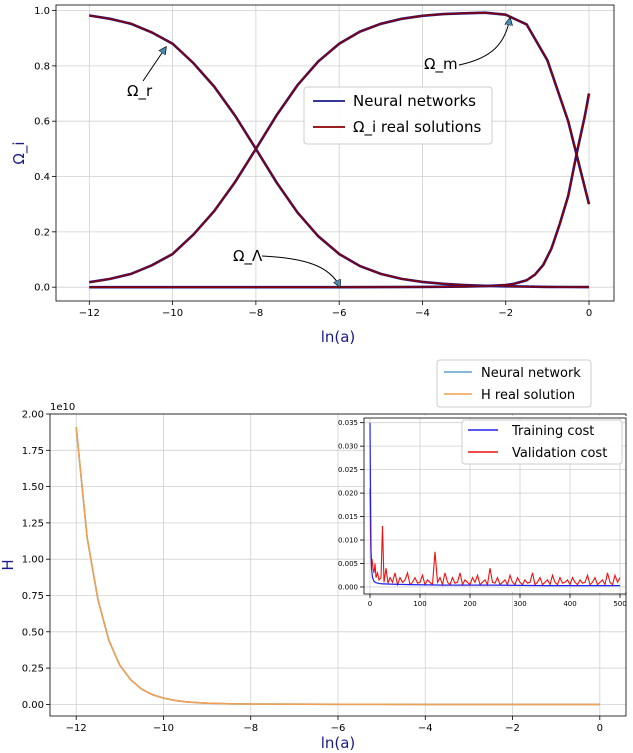 The height and width of the screenshot is (753, 633). What do you see at coordinates (348, 587) in the screenshot?
I see `y-tick-label: 0.000` at bounding box center [348, 587].